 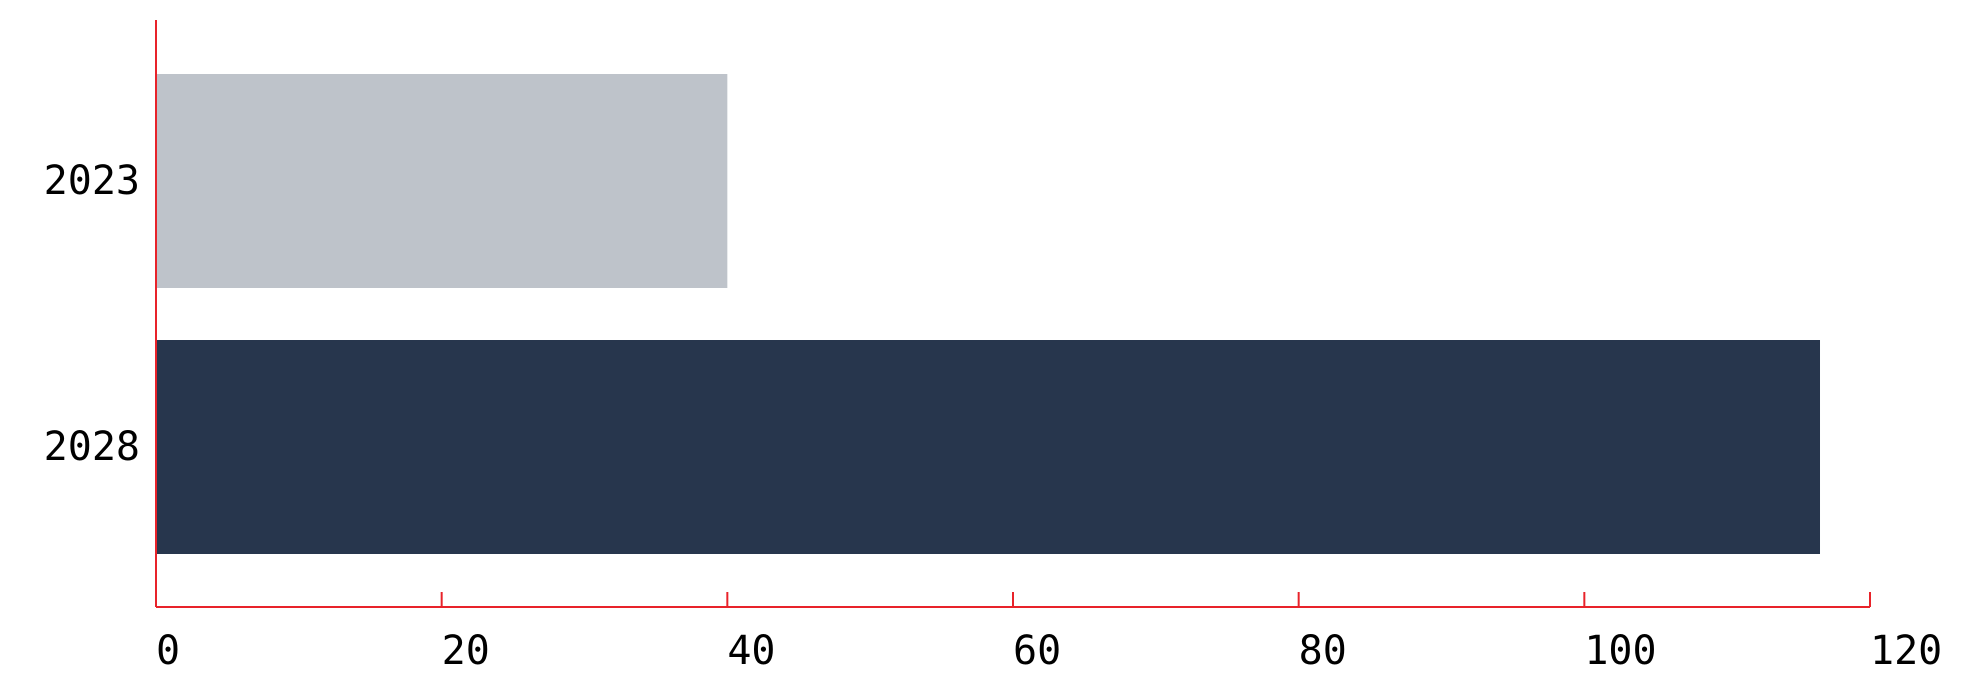 I want to click on x-tick-label-120: 120, so click(x=1906, y=651).